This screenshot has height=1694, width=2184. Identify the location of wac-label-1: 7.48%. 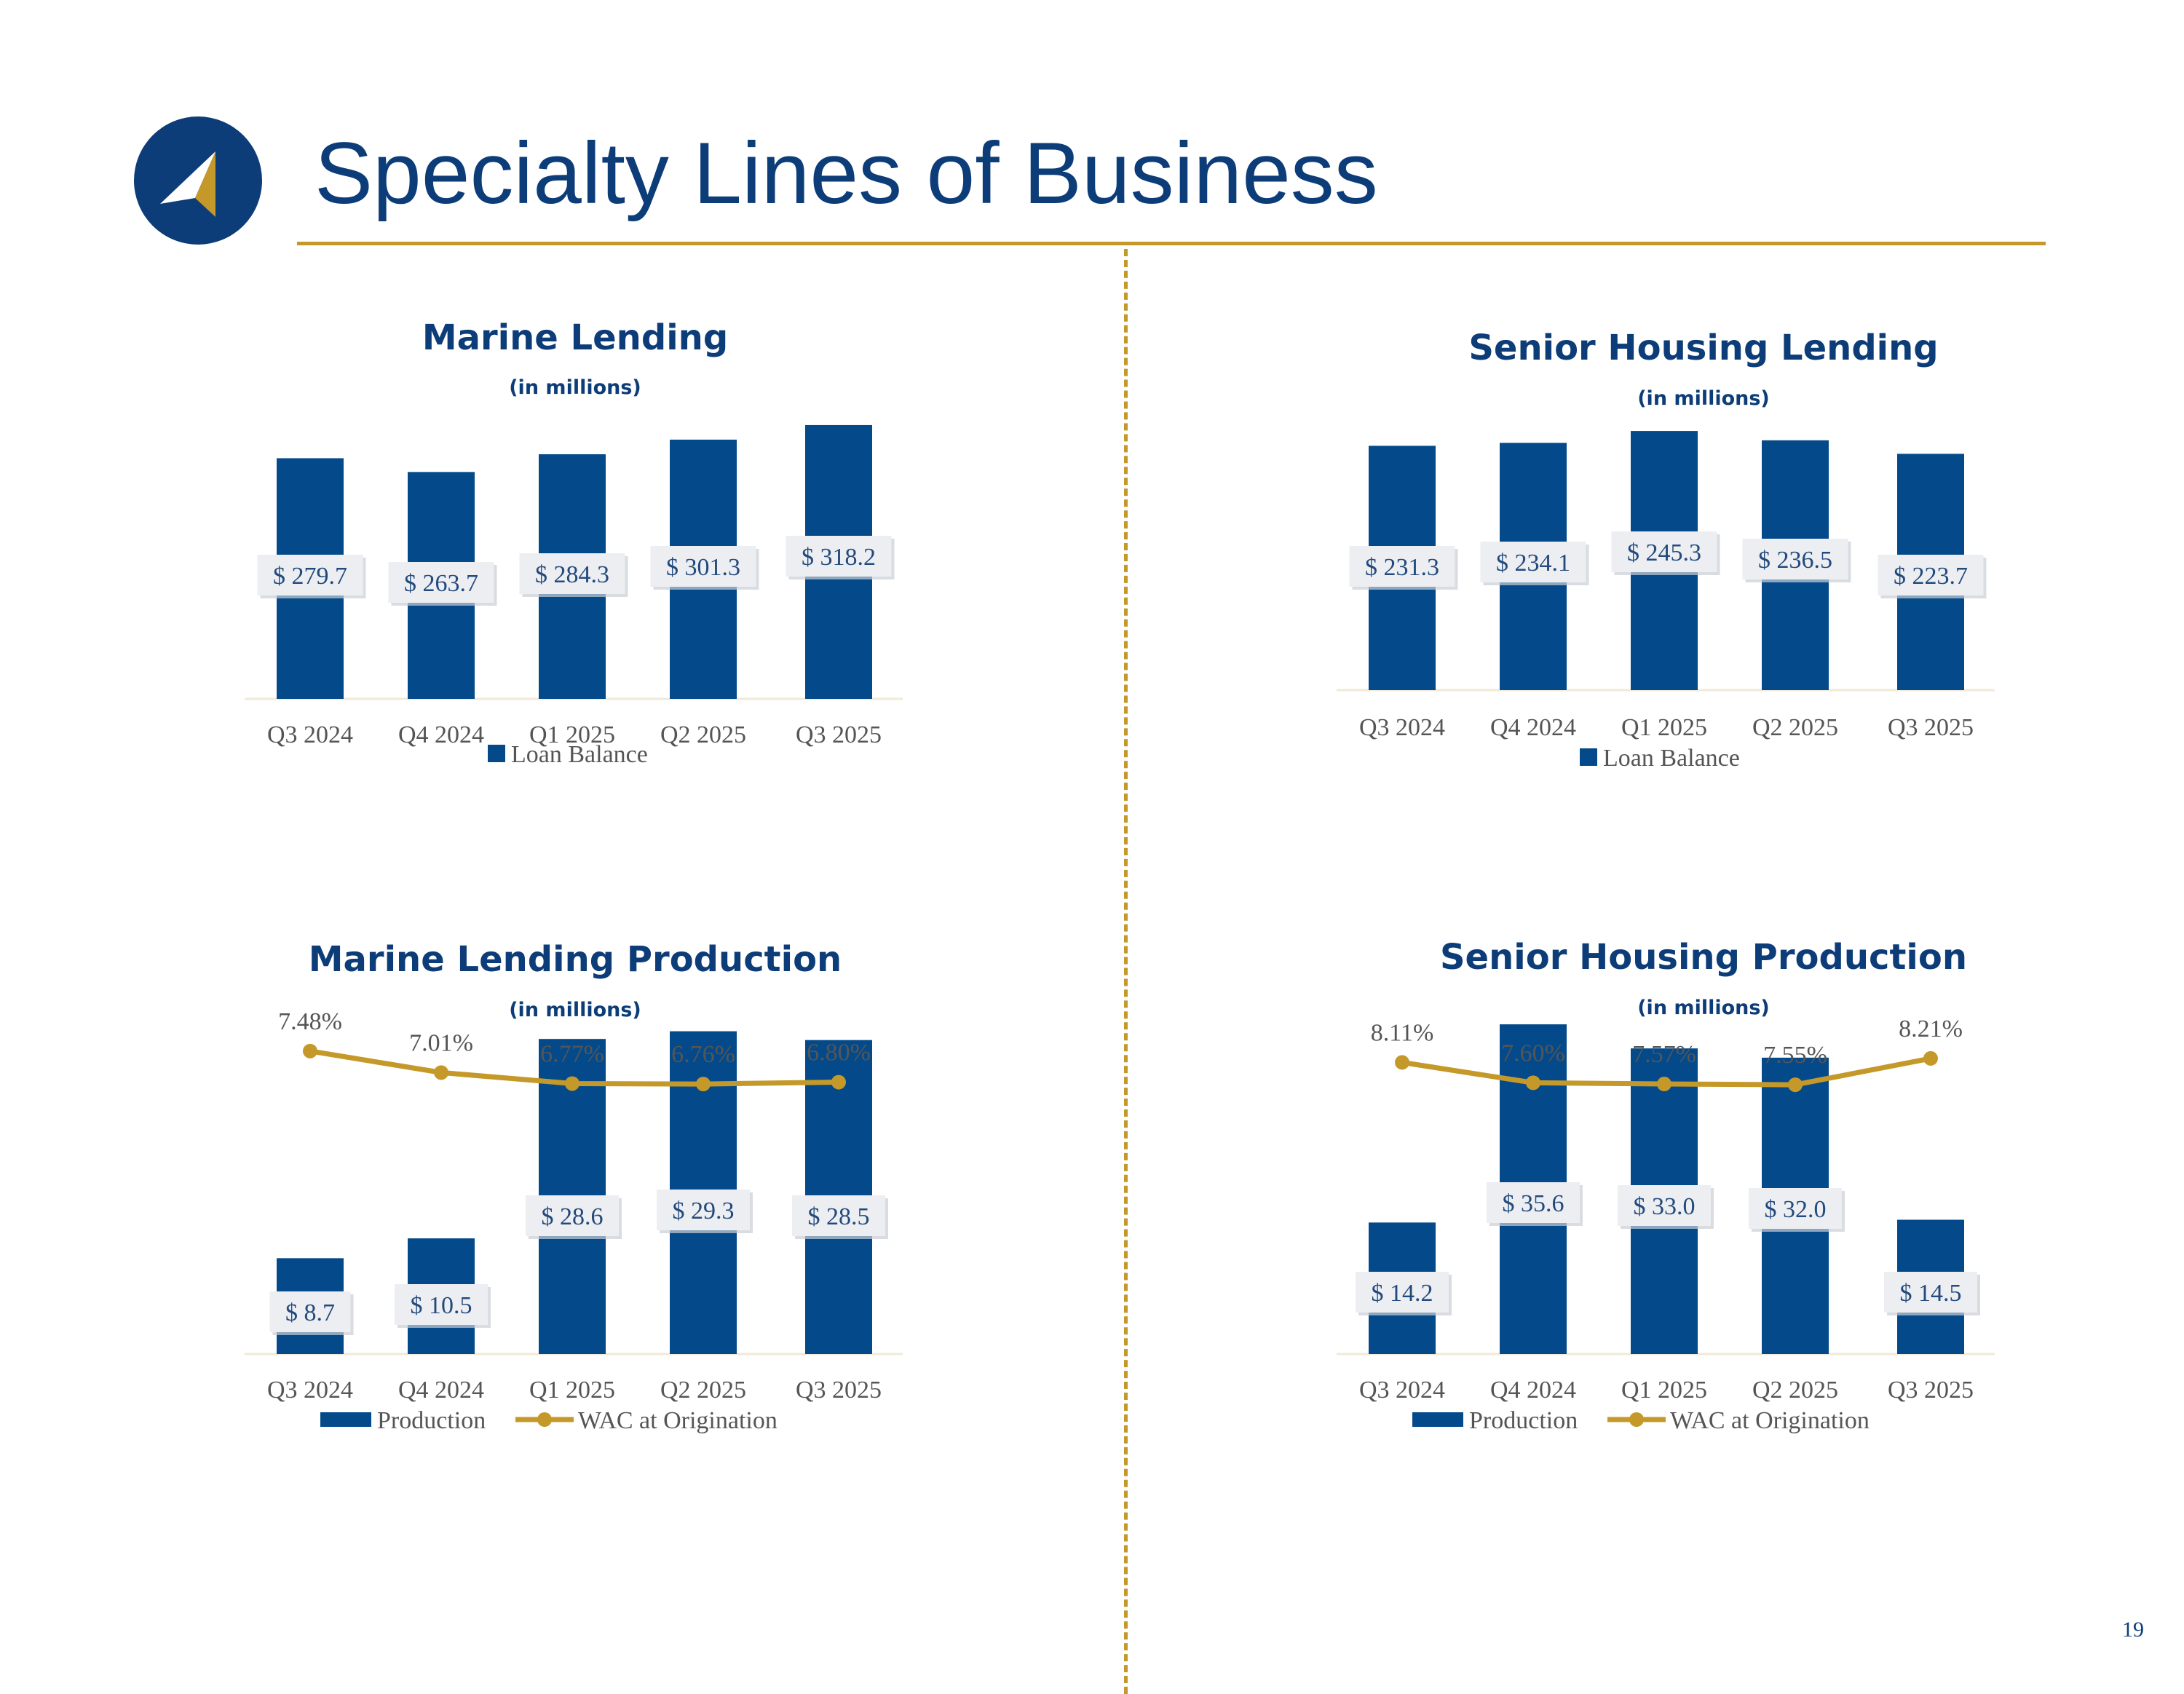
(310, 1021).